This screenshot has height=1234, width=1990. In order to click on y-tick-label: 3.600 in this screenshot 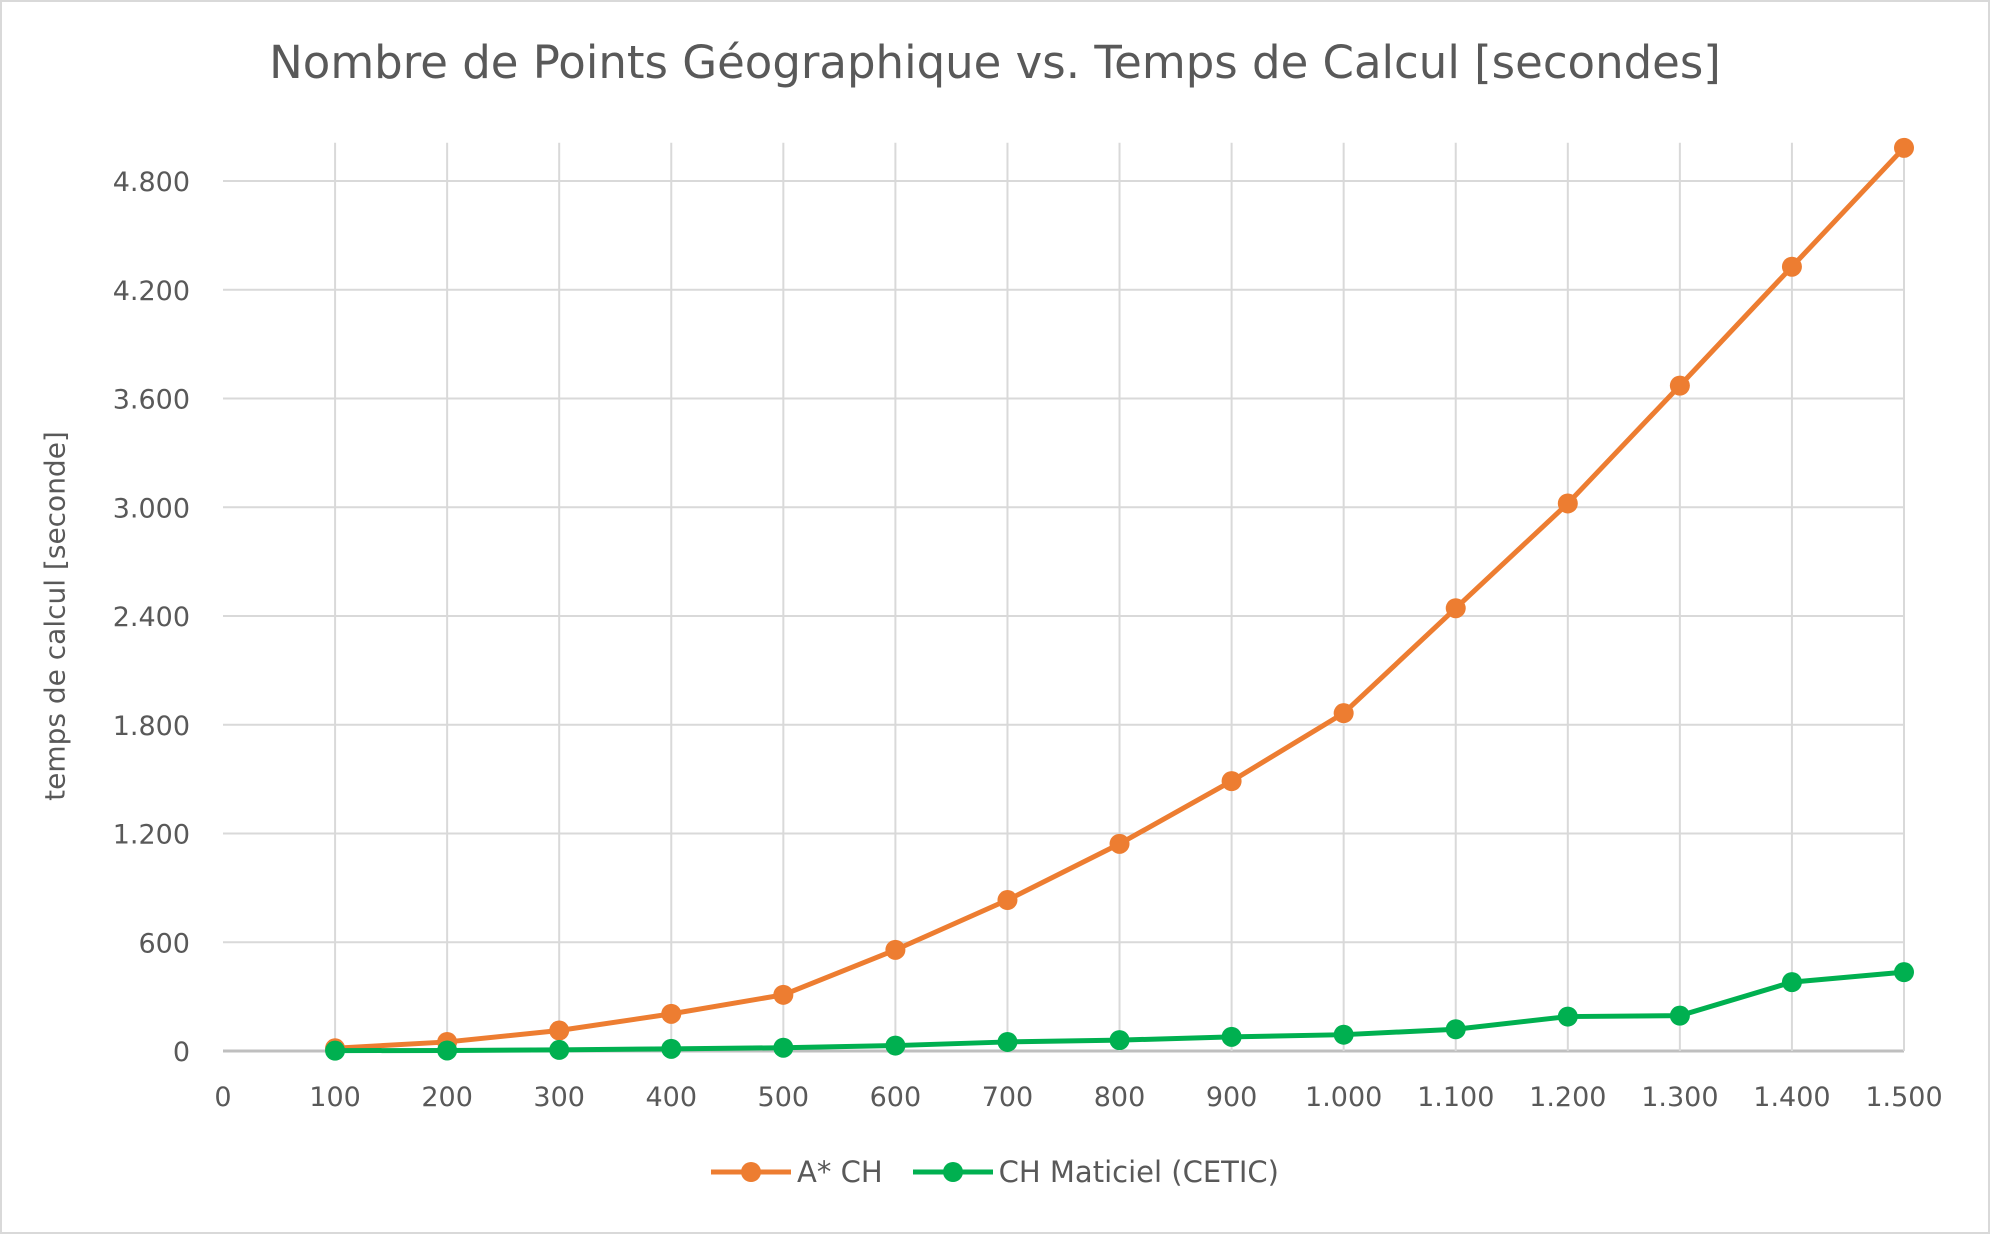, I will do `click(151, 400)`.